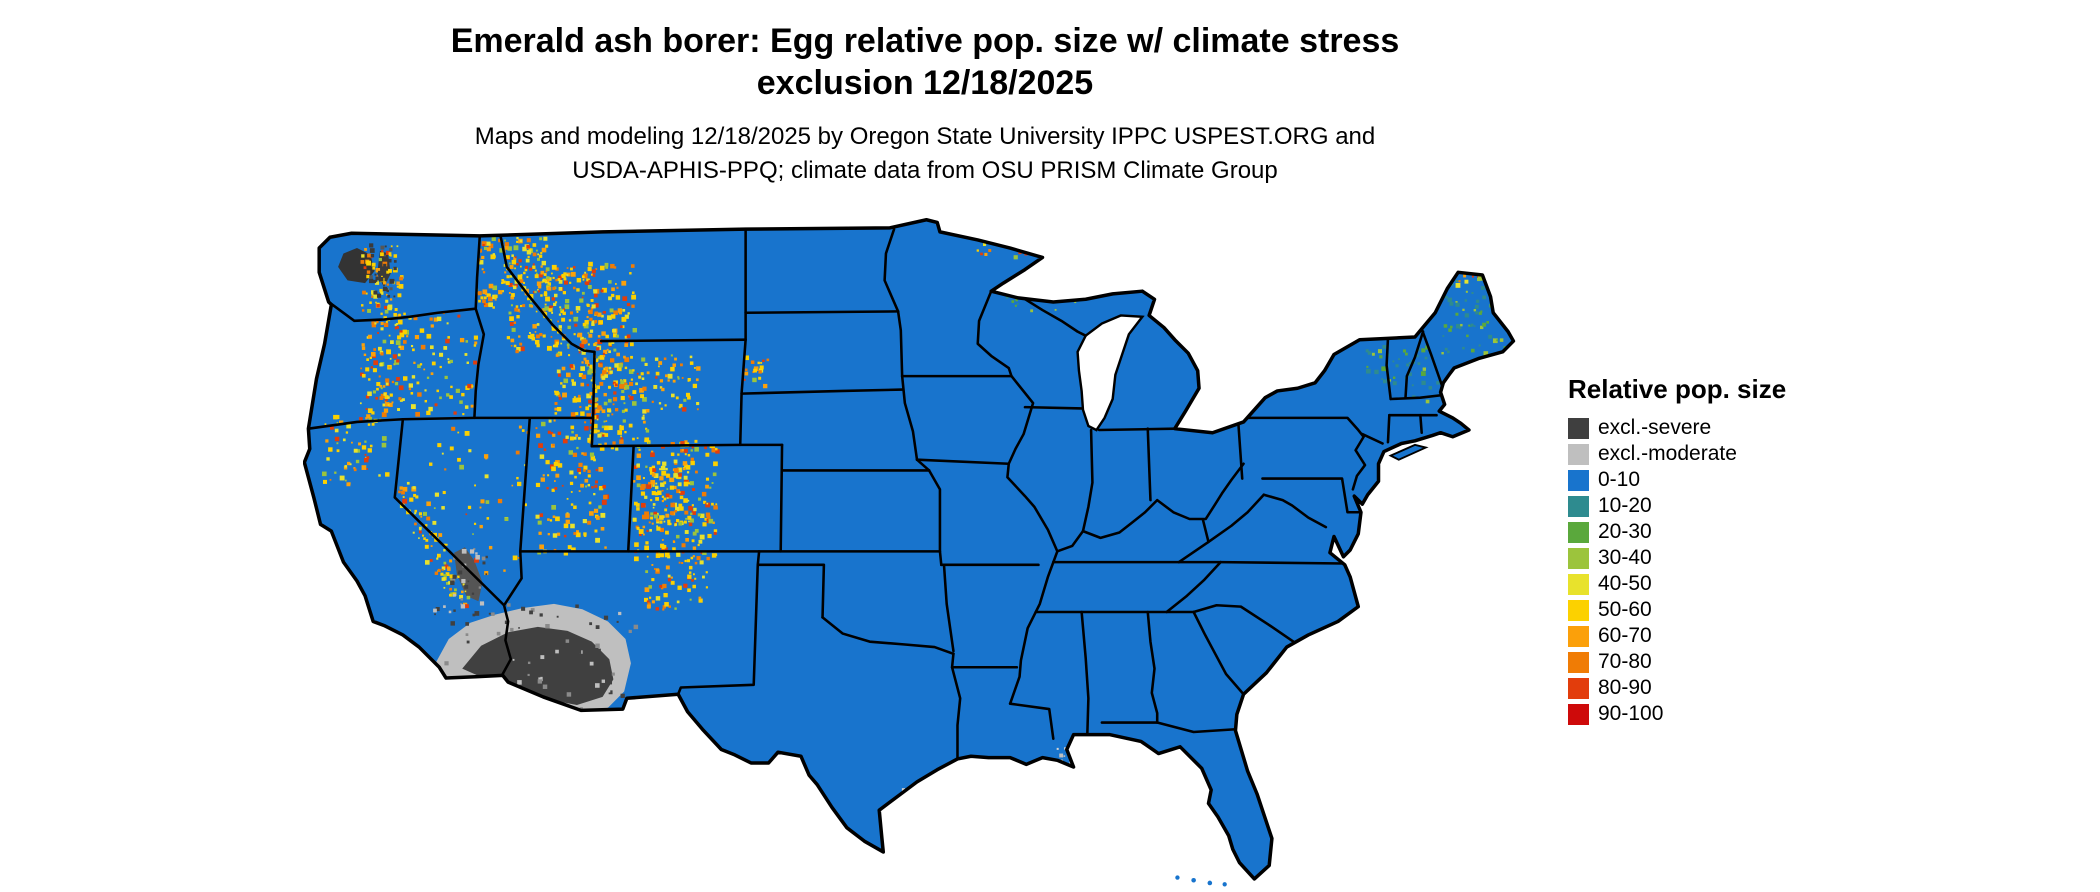 Image resolution: width=2100 pixels, height=892 pixels. I want to click on great-lakes, so click(1110, 373).